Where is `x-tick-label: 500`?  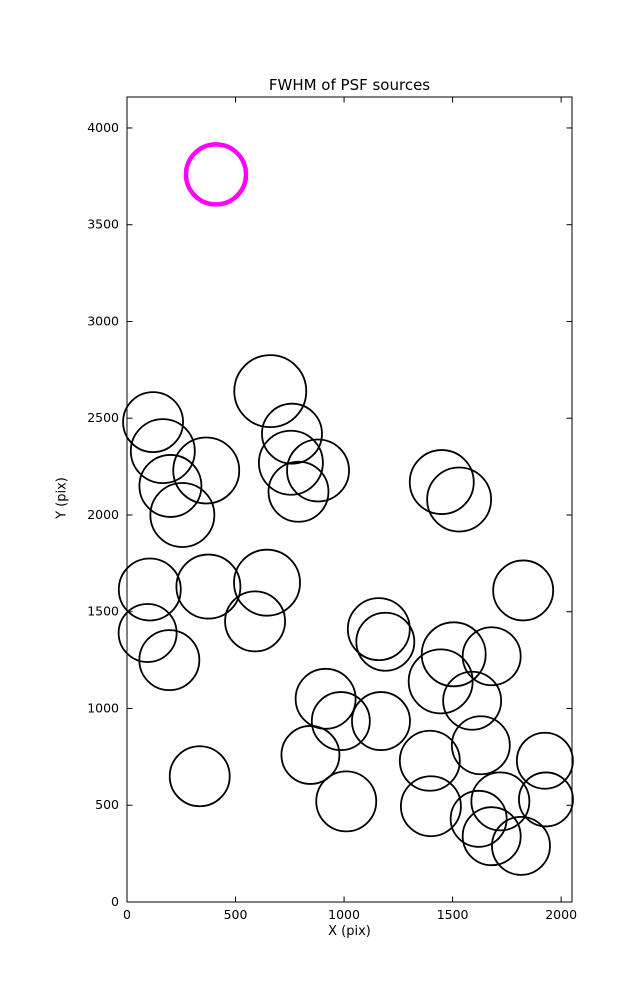
x-tick-label: 500 is located at coordinates (236, 914).